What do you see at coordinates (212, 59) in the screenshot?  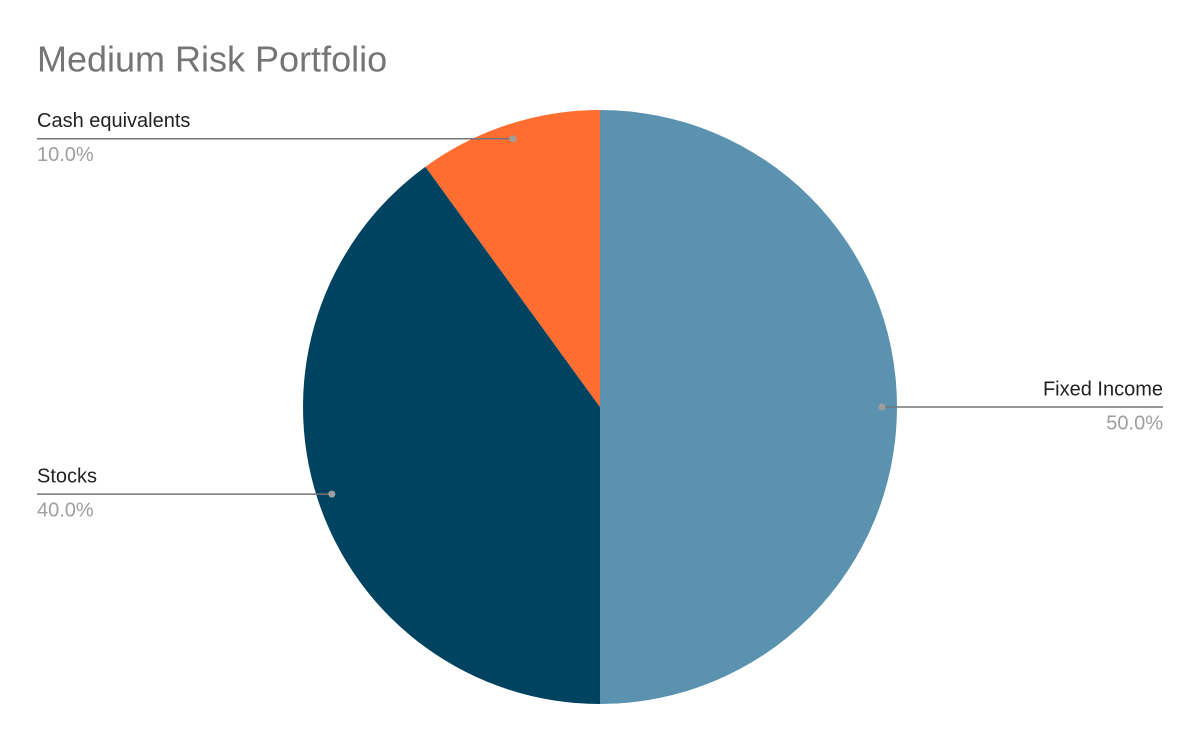 I see `chart-title: Medium Risk Portfolio` at bounding box center [212, 59].